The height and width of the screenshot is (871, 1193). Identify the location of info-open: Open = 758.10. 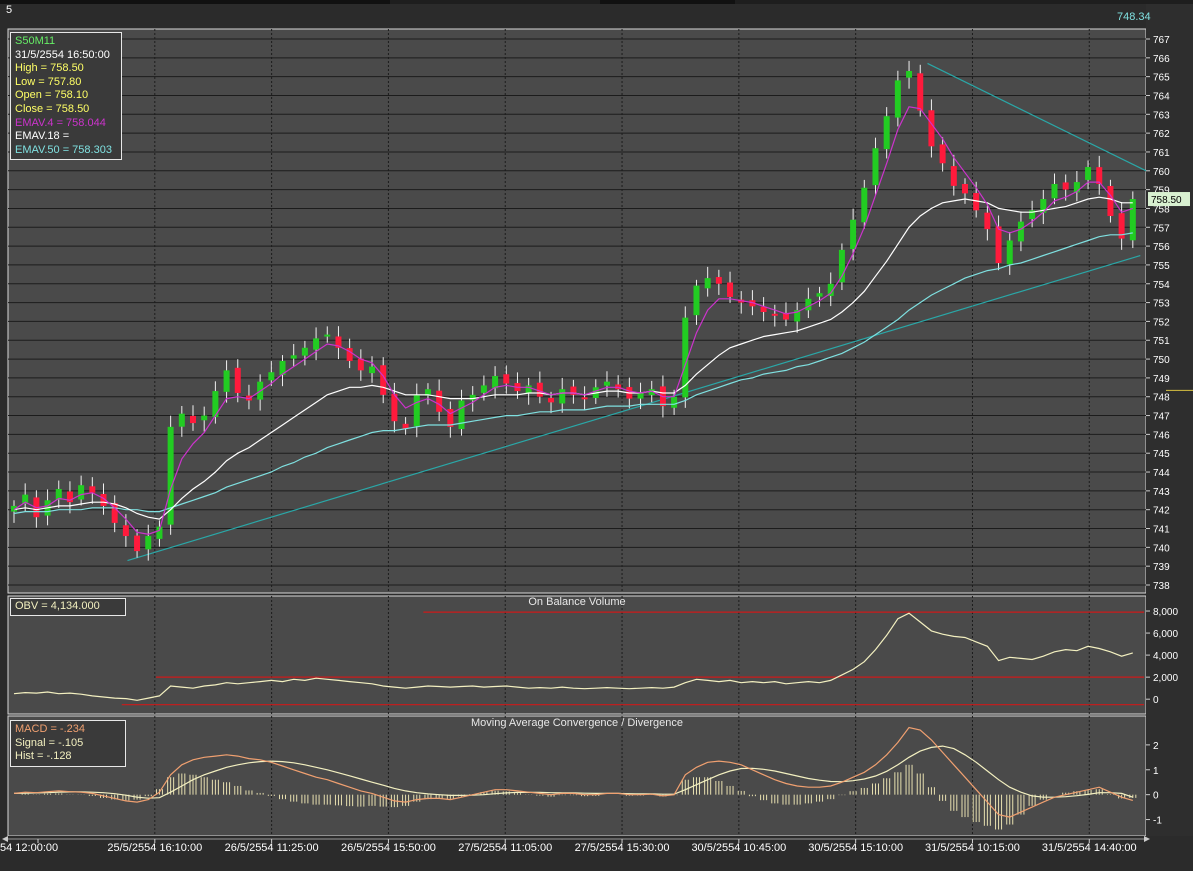
(52, 95).